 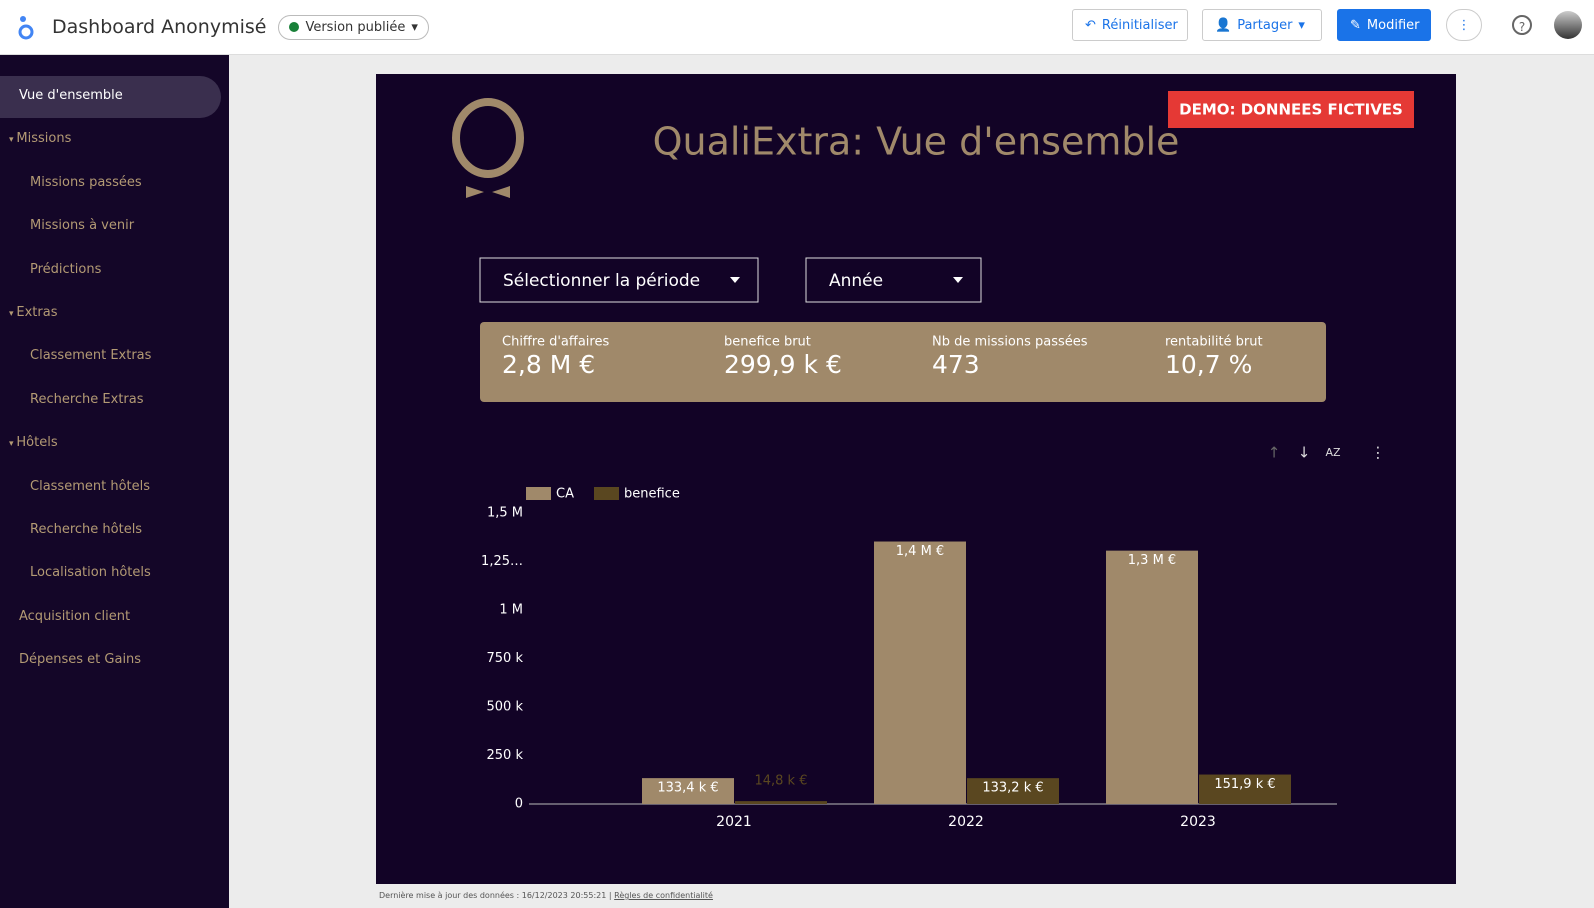 I want to click on reset-label: Réinitialiser, so click(x=1139, y=25).